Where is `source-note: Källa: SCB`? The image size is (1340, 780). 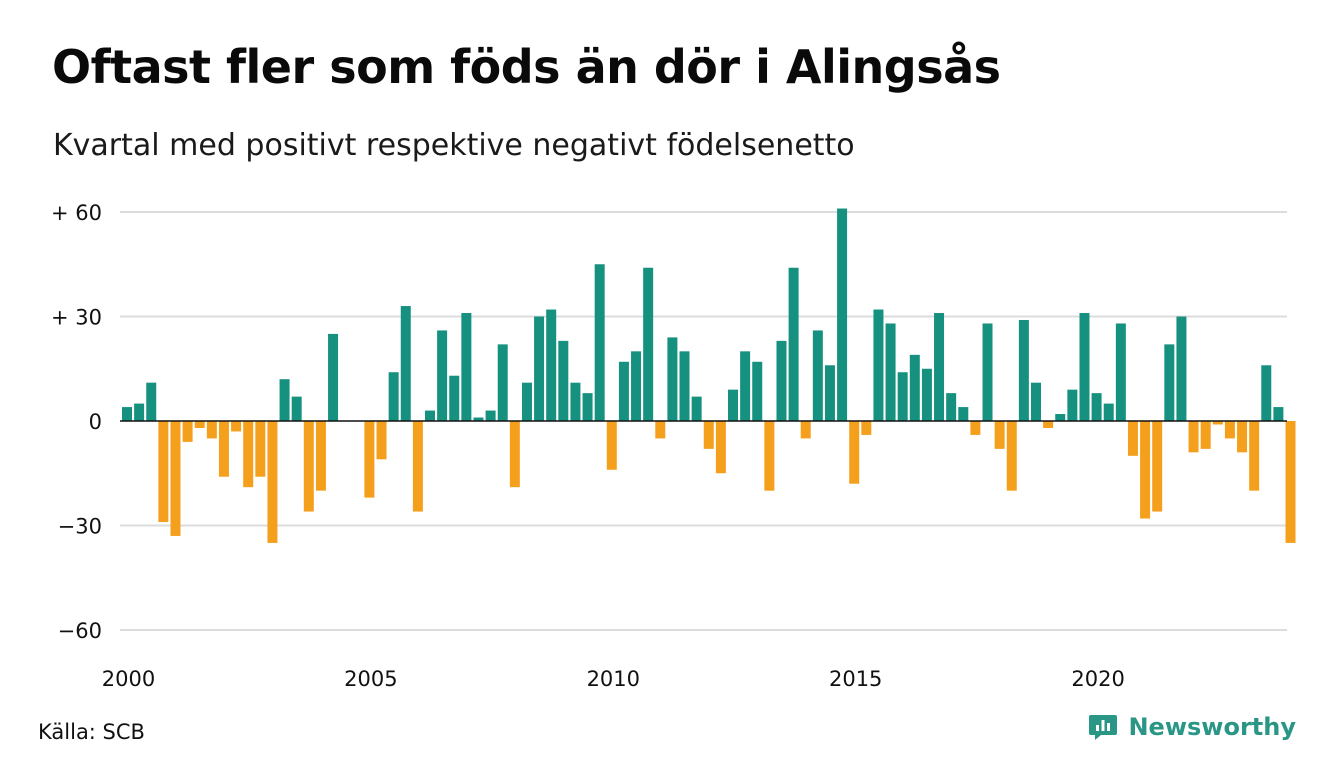
source-note: Källa: SCB is located at coordinates (91, 732).